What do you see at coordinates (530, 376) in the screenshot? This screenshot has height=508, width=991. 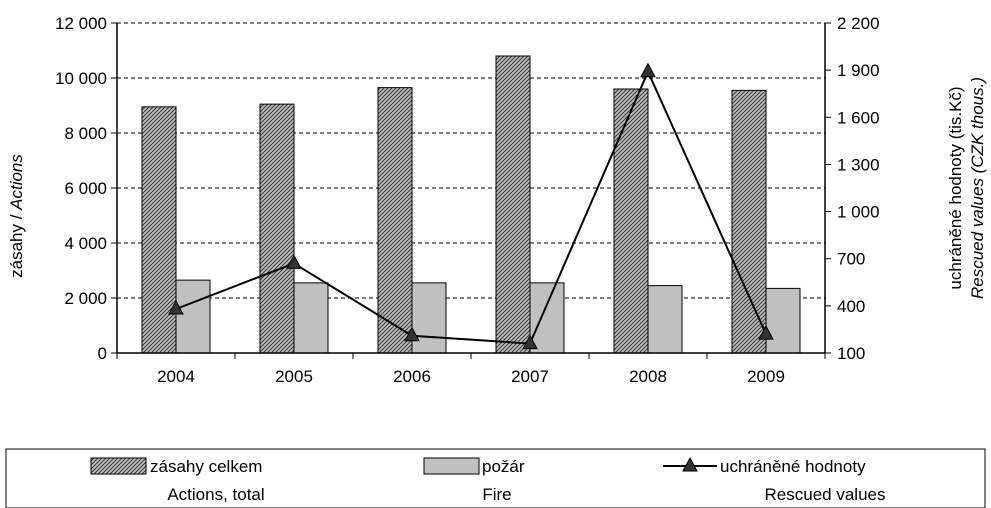 I see `x-tick-label-2007: 2007` at bounding box center [530, 376].